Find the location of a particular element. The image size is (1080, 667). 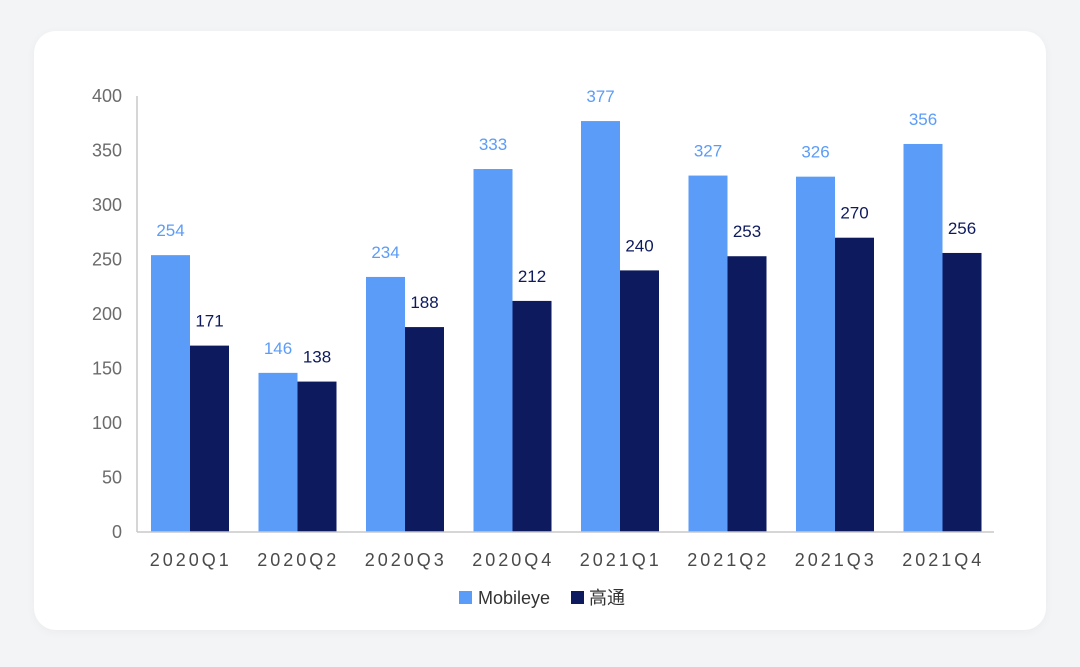

y-tick-label: 400 is located at coordinates (107, 96).